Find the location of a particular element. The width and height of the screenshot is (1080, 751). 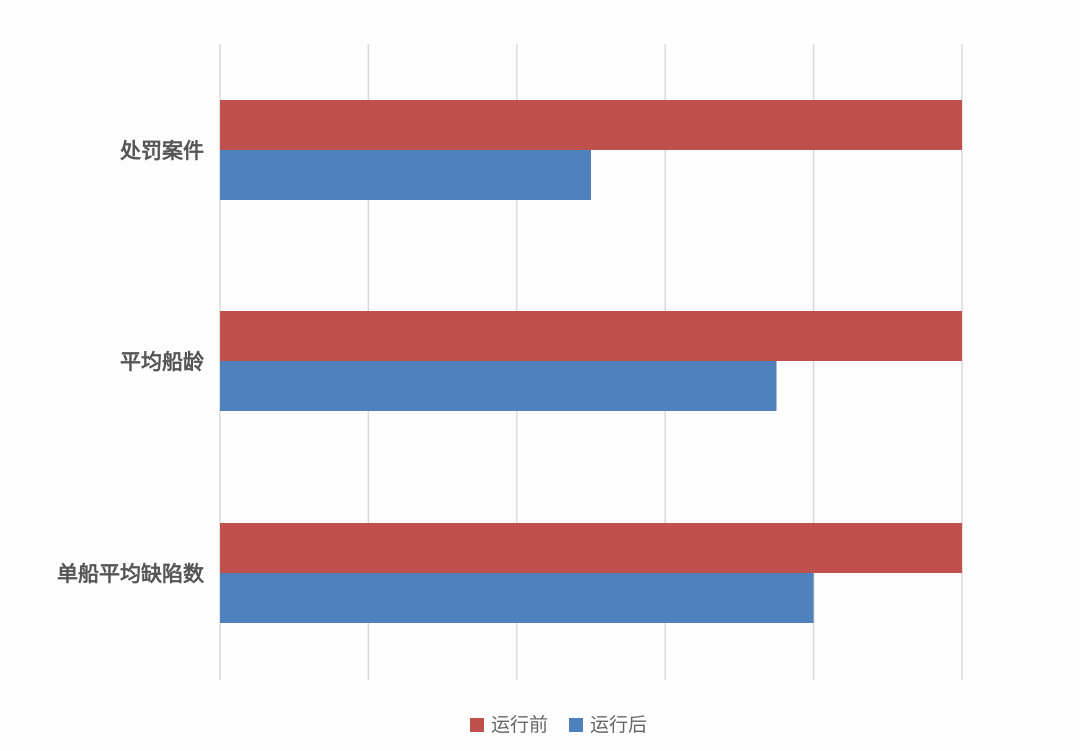

category-label-1: 平均船龄 is located at coordinates (162, 362).